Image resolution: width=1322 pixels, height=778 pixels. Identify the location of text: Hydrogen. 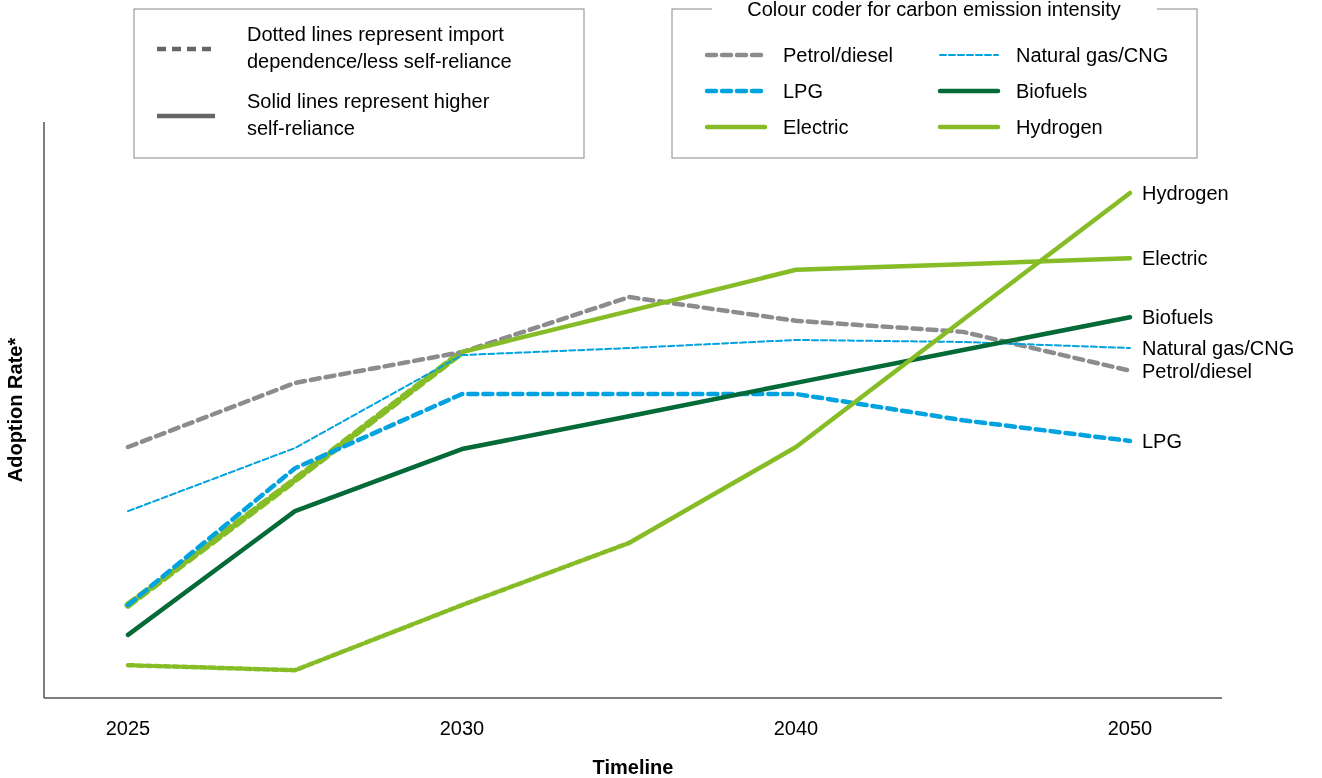
(1185, 193).